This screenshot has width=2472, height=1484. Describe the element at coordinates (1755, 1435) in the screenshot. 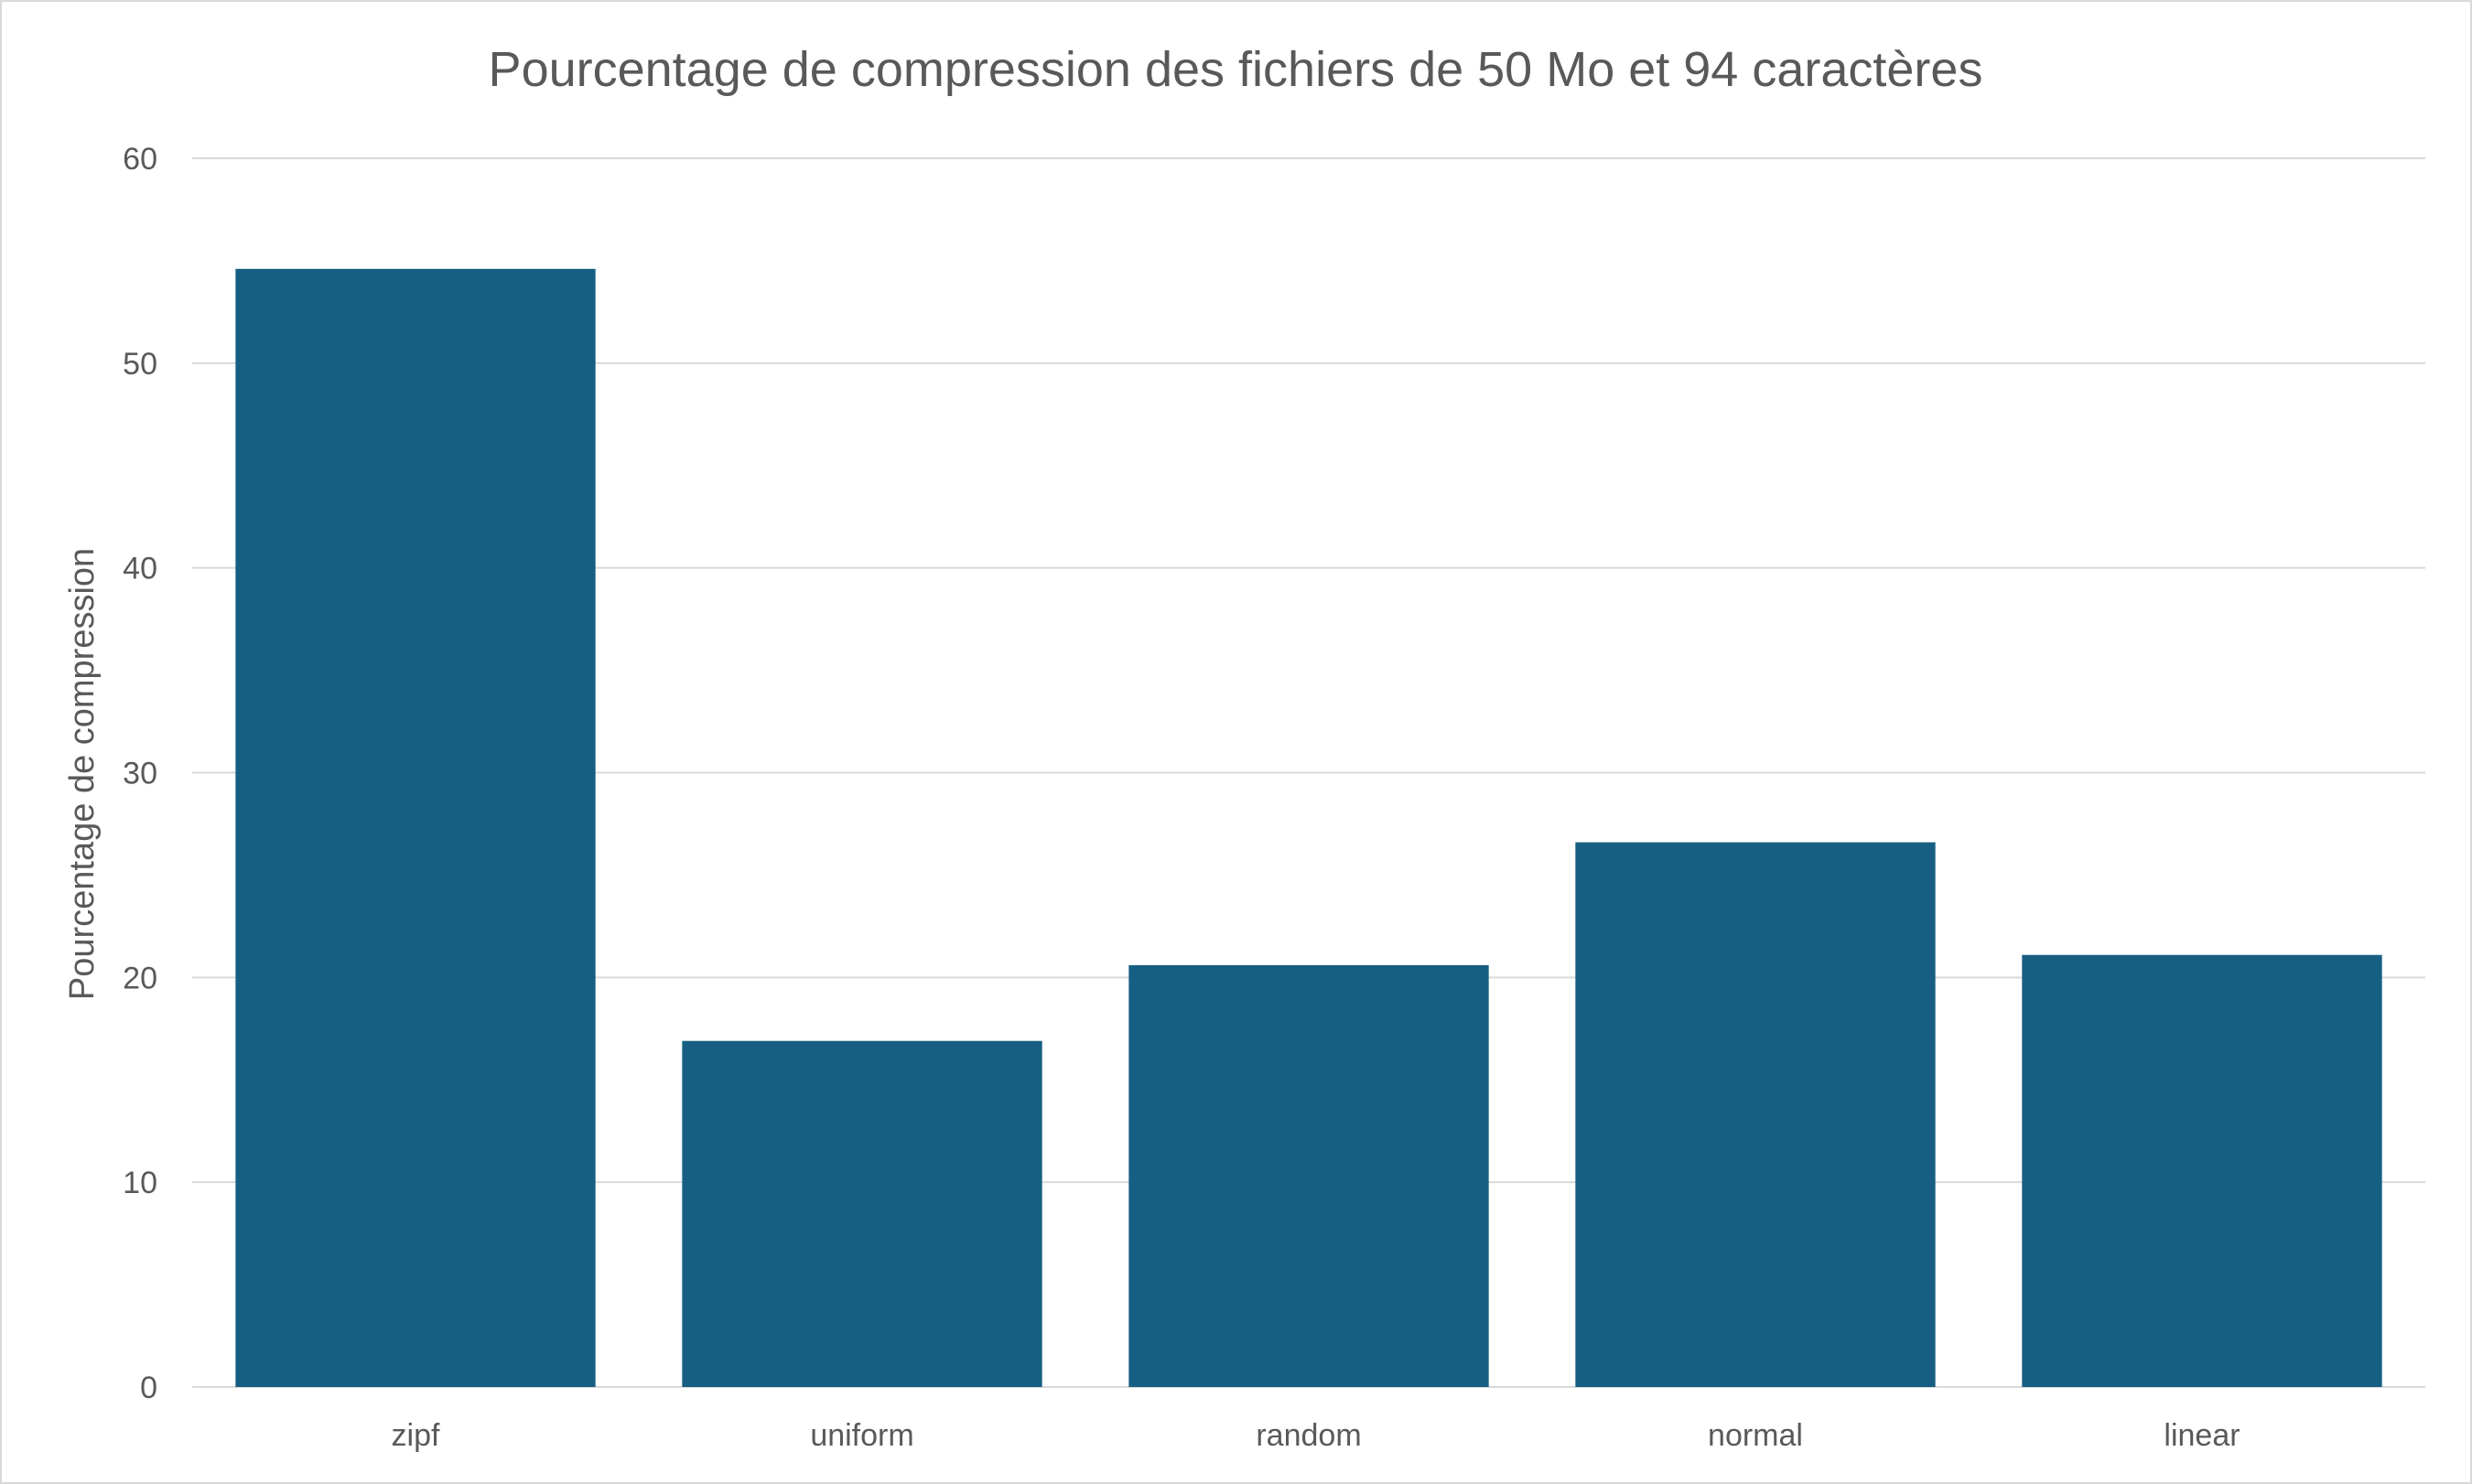

I see `x-tick-label-normal: normal` at that location.